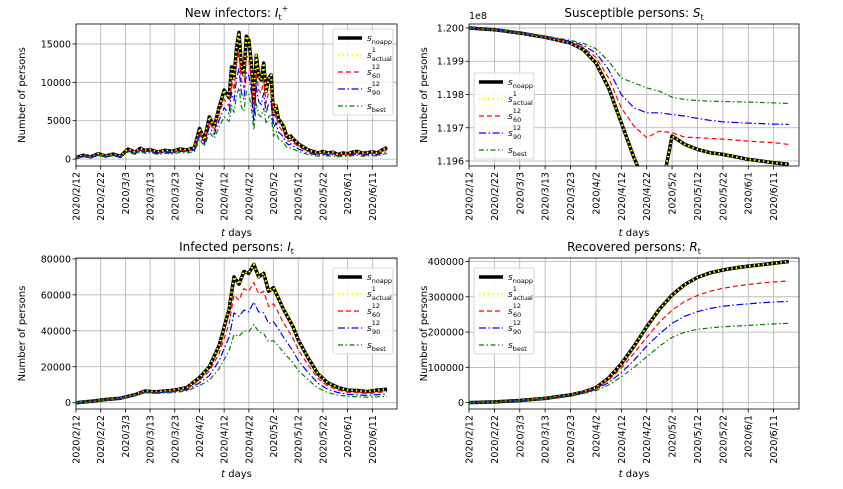  Describe the element at coordinates (629, 363) in the screenshot. I see `series-line-best` at that location.